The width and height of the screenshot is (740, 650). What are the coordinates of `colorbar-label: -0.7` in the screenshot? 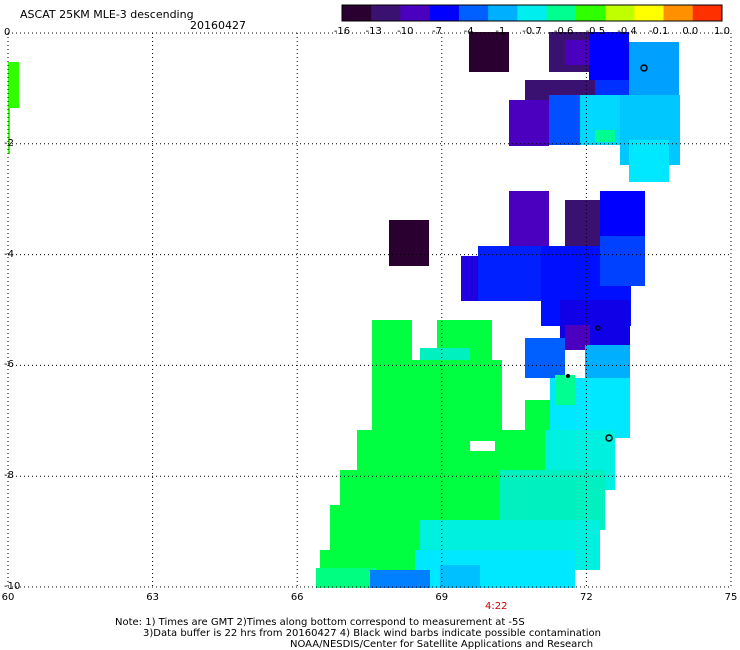 It's located at (532, 31).